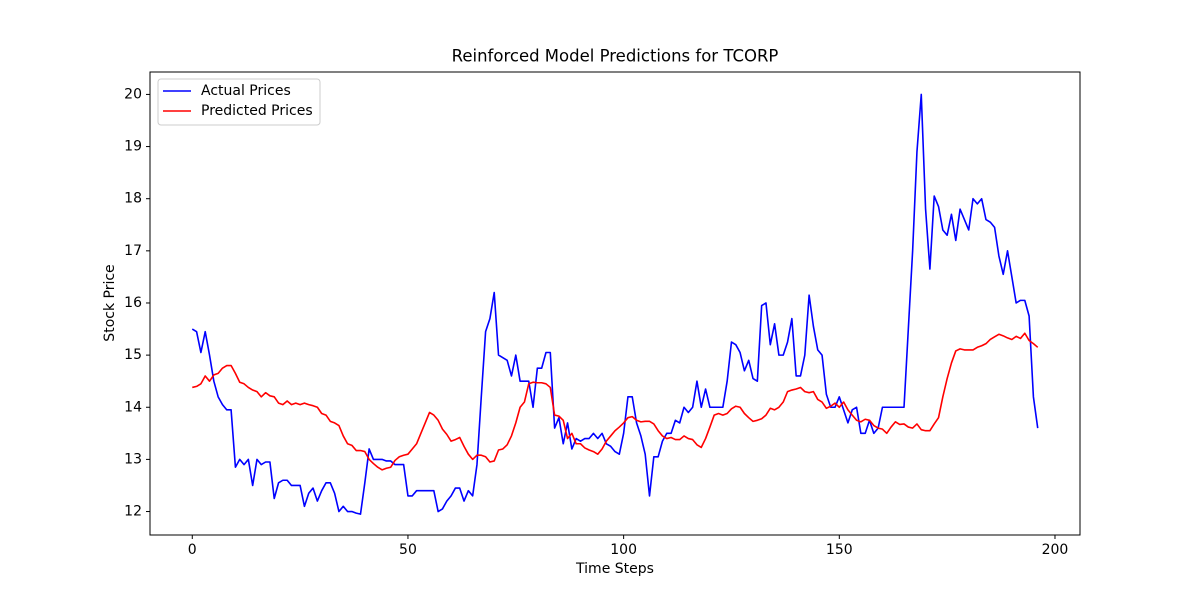 The image size is (1200, 600). I want to click on y-tick-label: 16, so click(133, 303).